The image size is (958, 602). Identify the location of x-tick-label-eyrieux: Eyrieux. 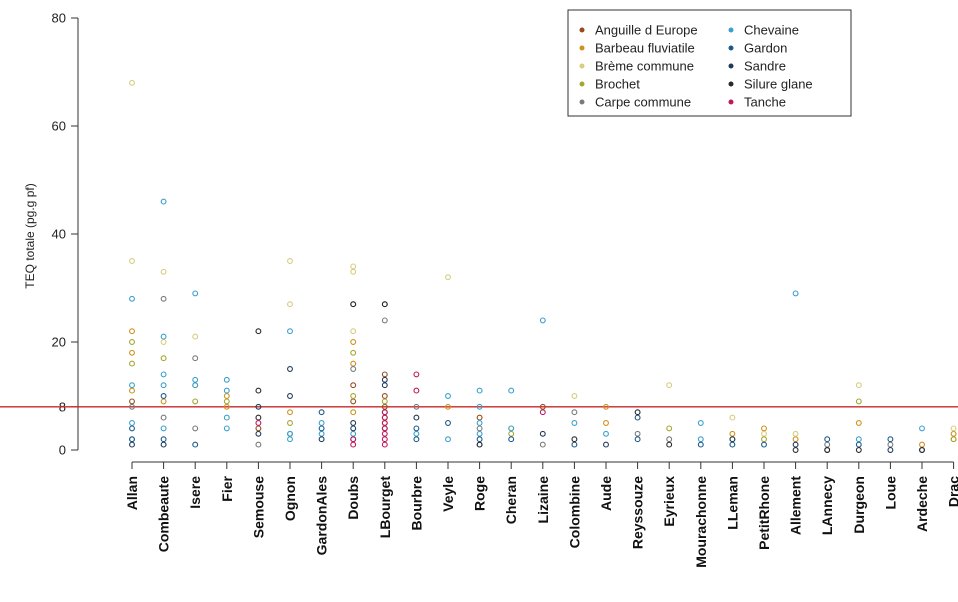
(669, 501).